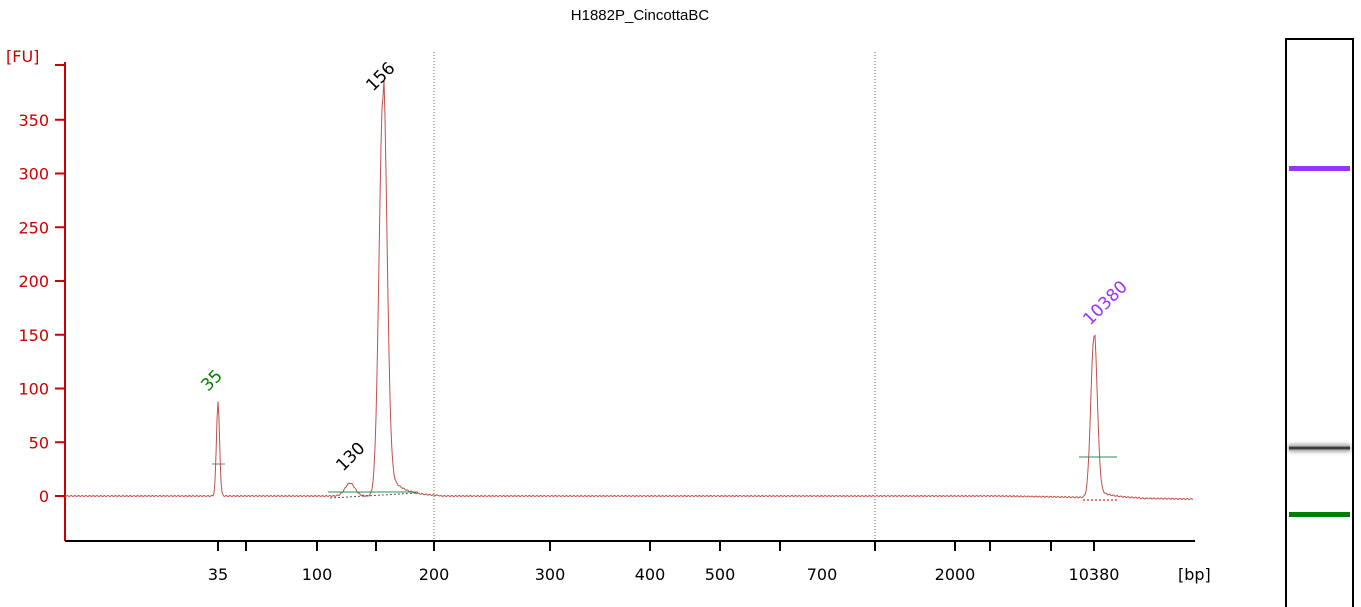 The image size is (1361, 607). Describe the element at coordinates (822, 574) in the screenshot. I see `x-tick-label: 700` at that location.